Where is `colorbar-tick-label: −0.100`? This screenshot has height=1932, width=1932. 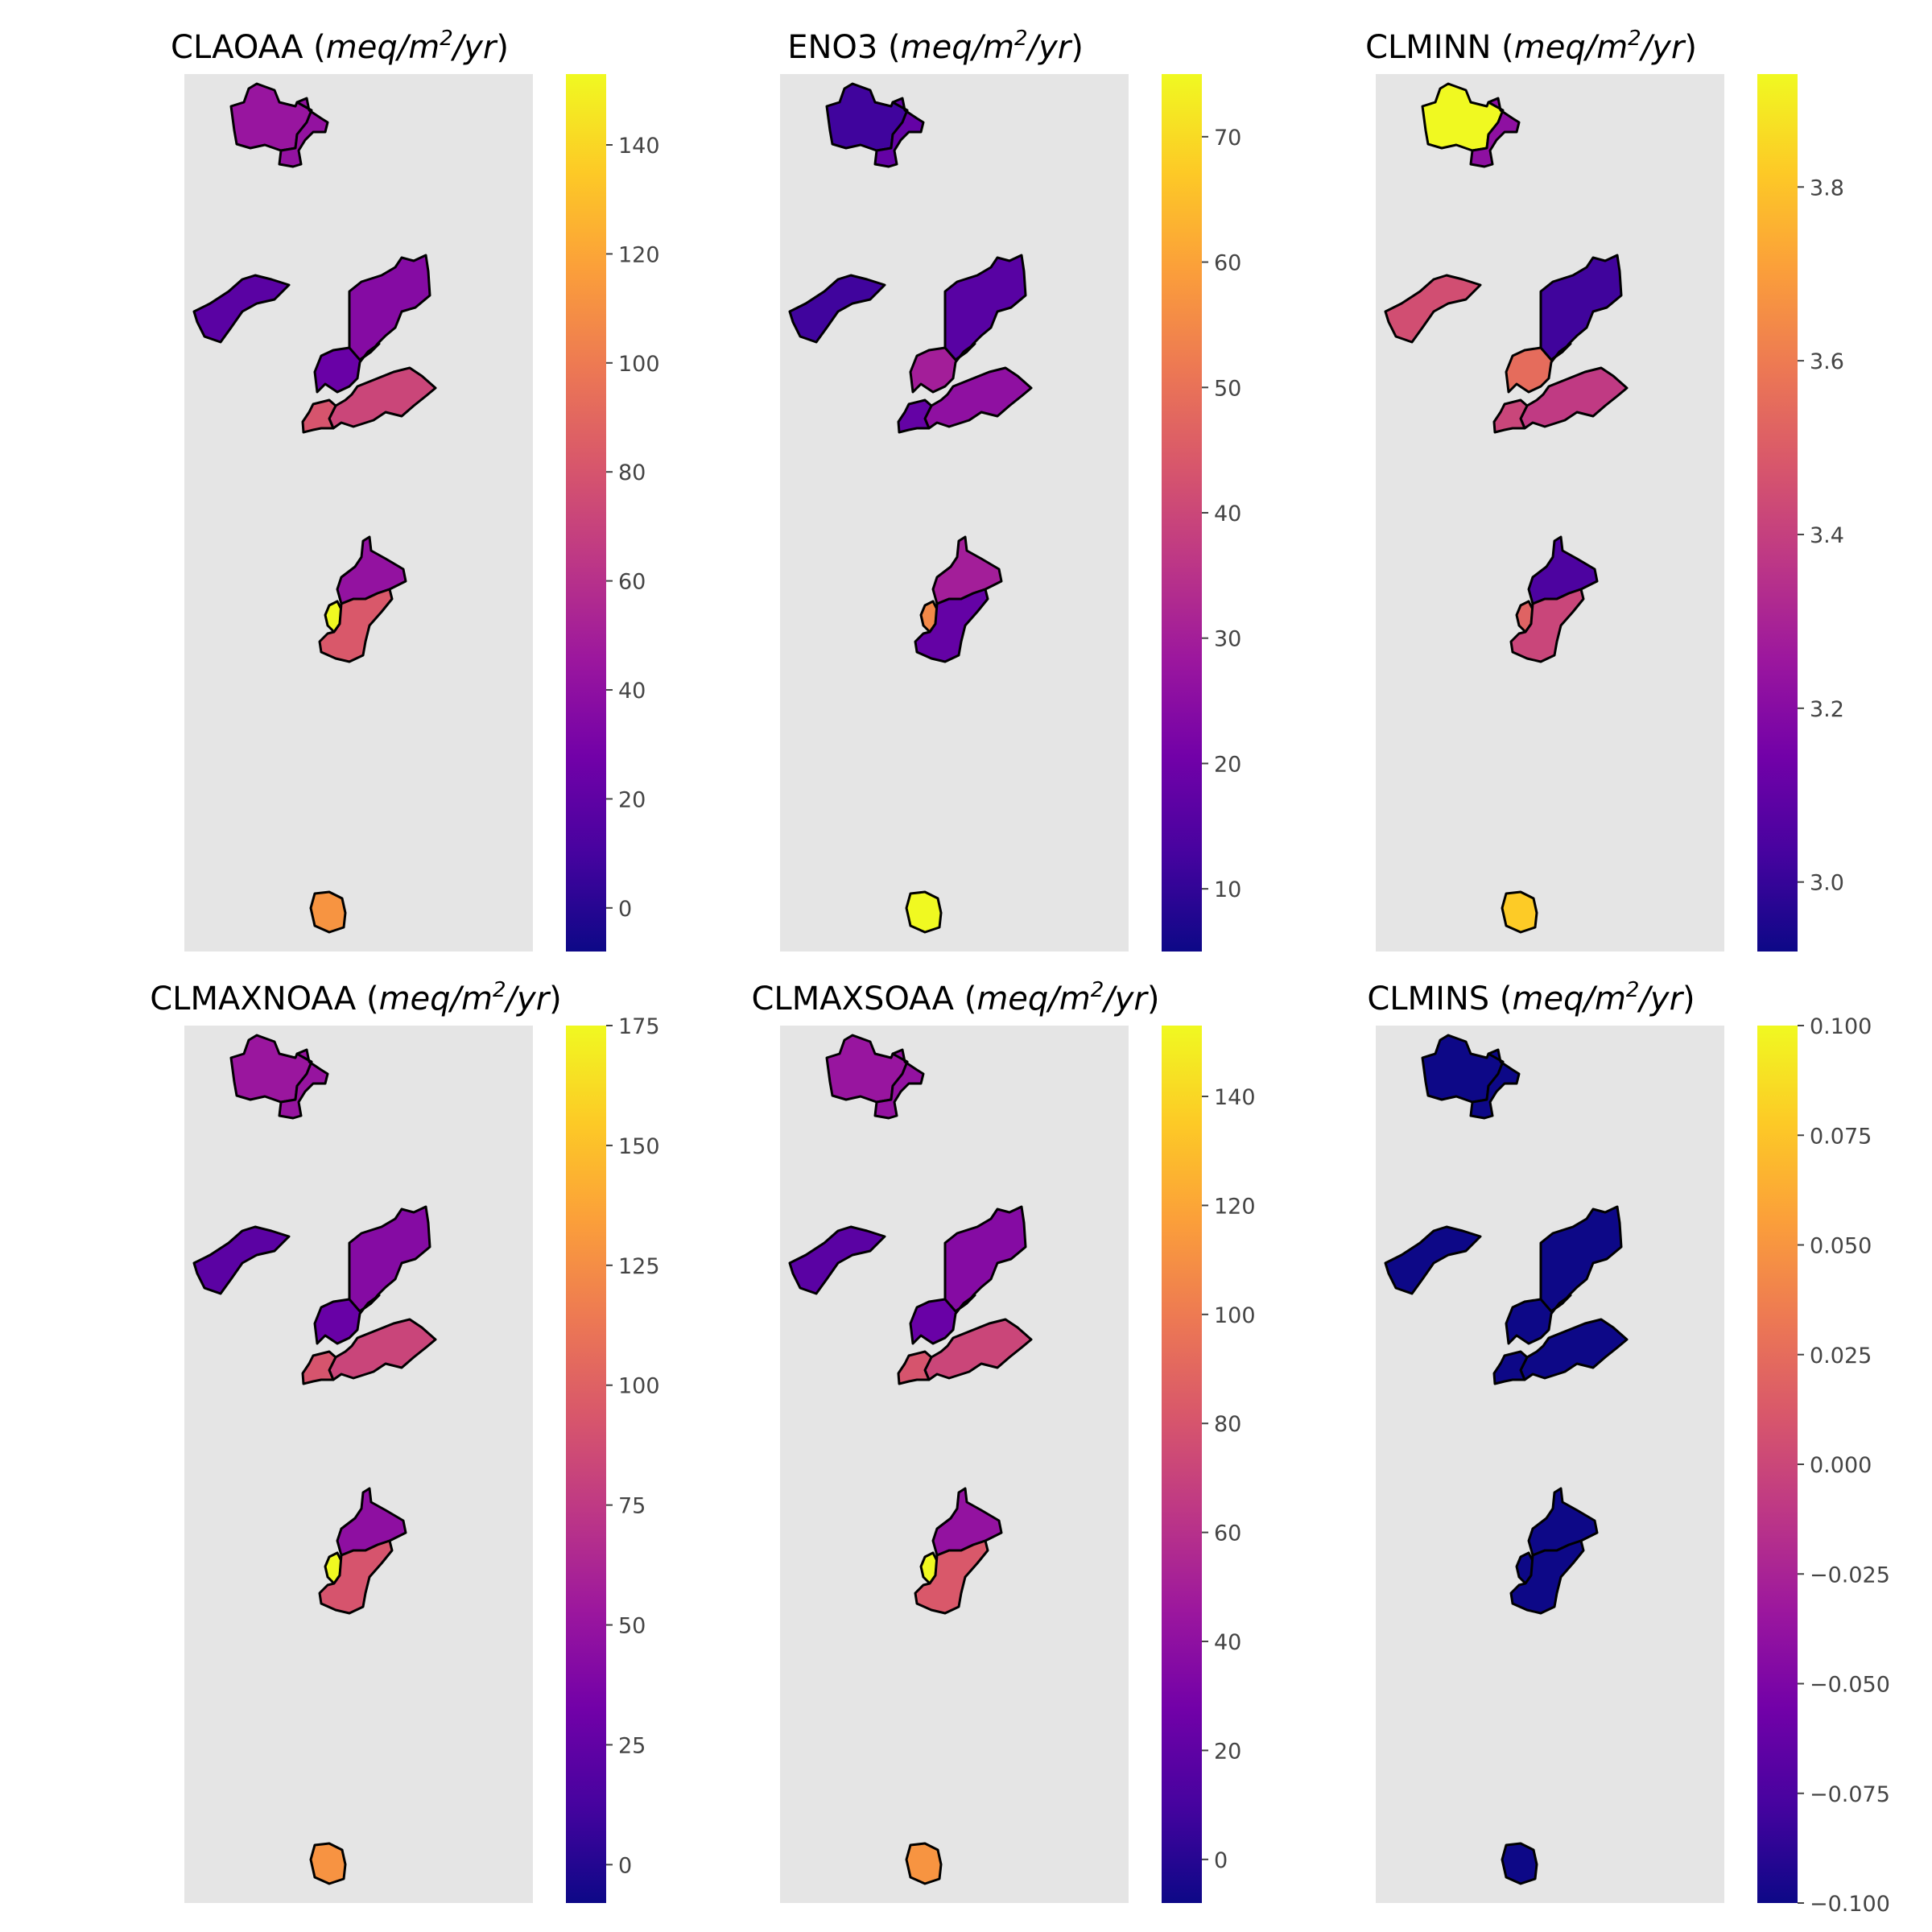 colorbar-tick-label: −0.100 is located at coordinates (1850, 1904).